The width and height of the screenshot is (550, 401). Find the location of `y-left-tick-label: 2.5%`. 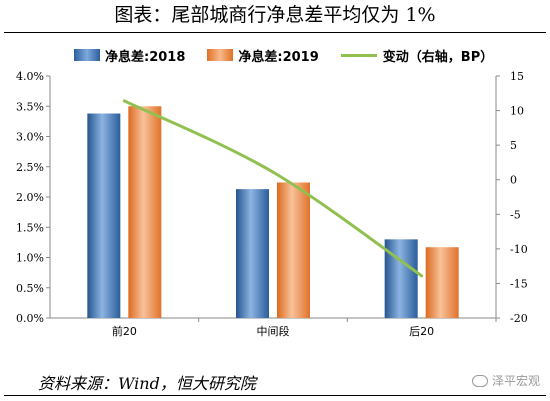

y-left-tick-label: 2.5% is located at coordinates (30, 167).